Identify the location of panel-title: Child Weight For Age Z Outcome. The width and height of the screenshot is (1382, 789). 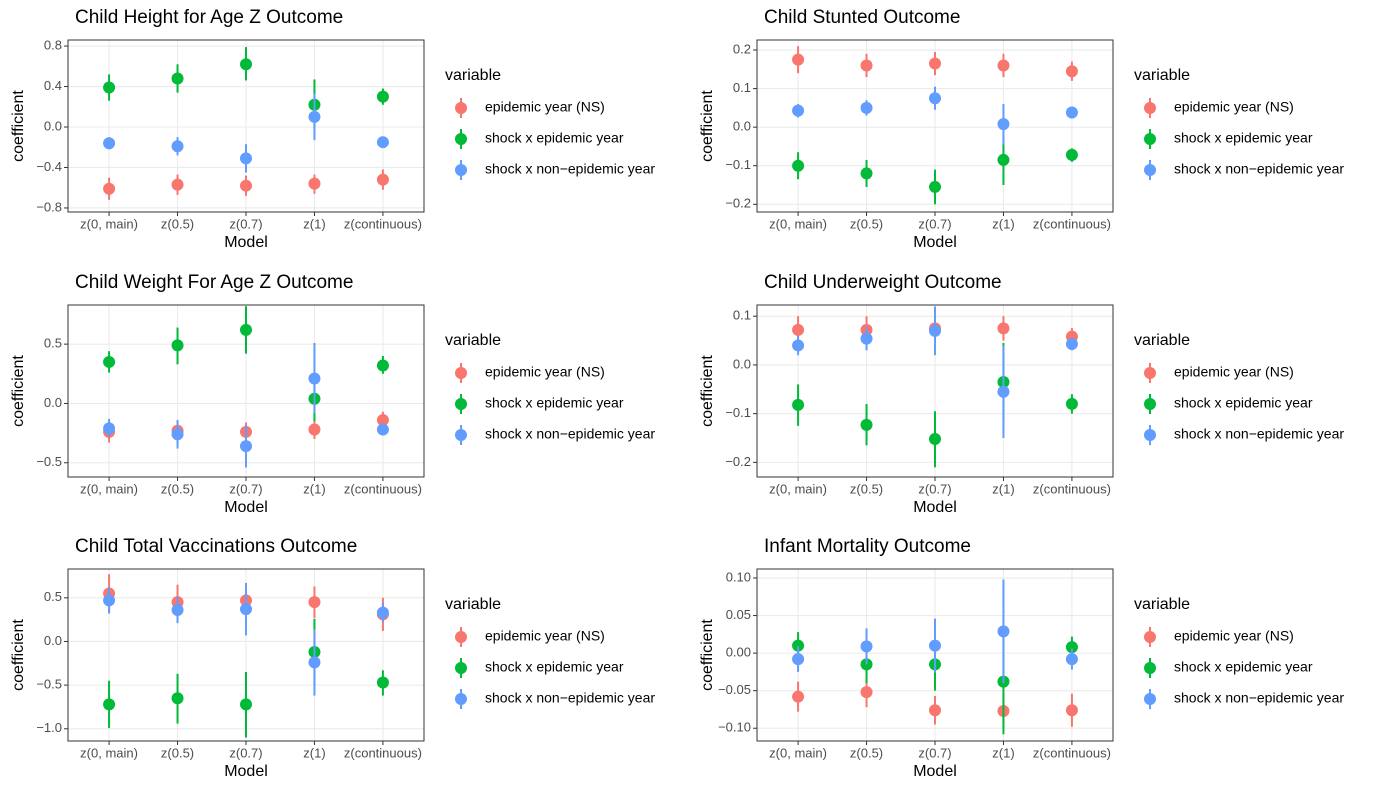
(214, 282).